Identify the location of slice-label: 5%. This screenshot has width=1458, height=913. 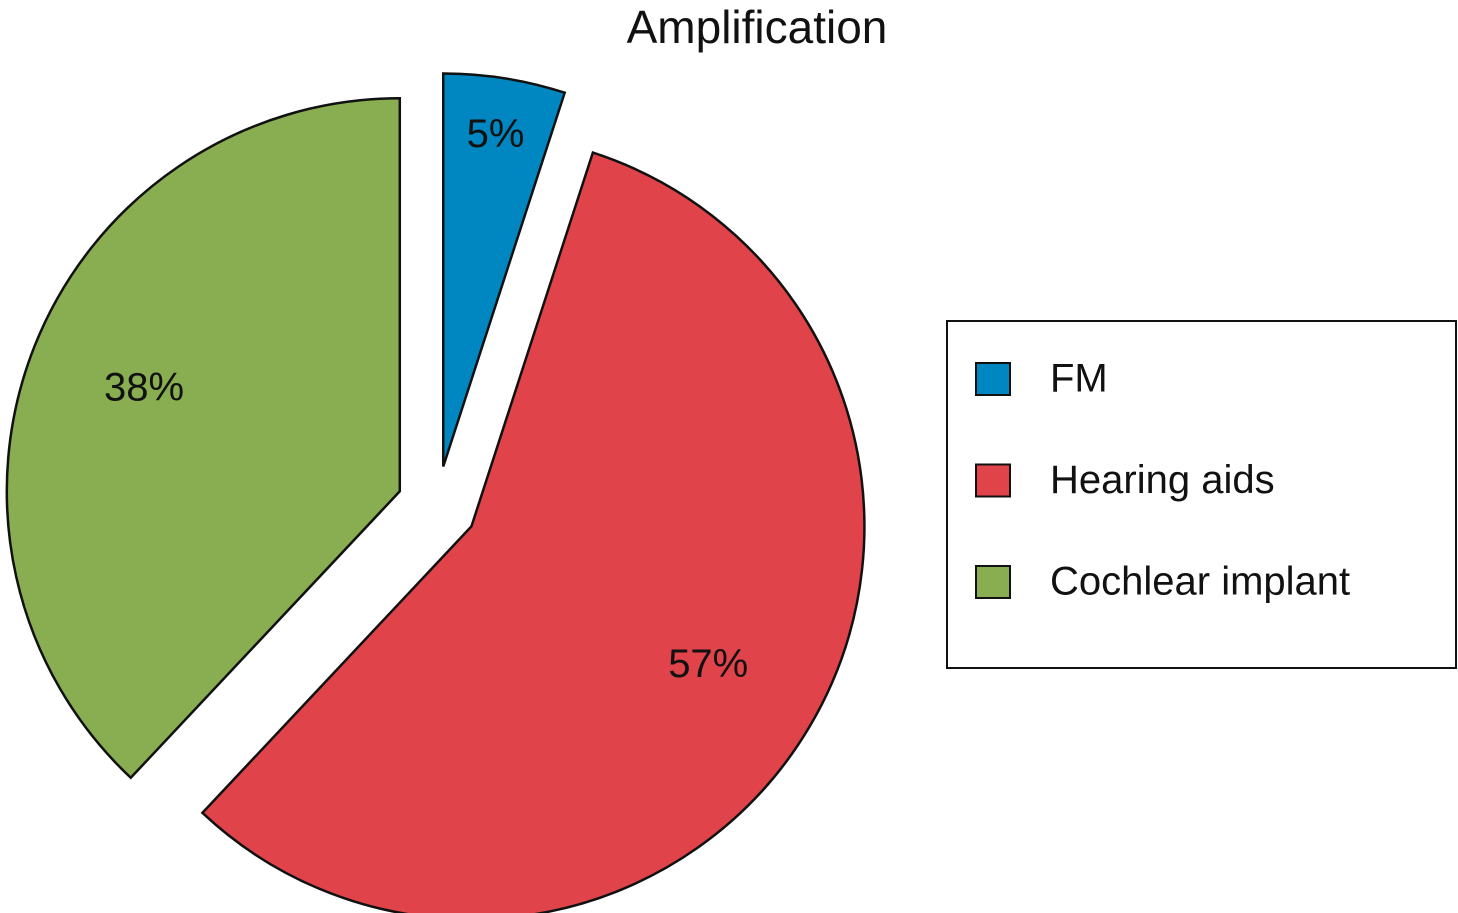
(496, 134).